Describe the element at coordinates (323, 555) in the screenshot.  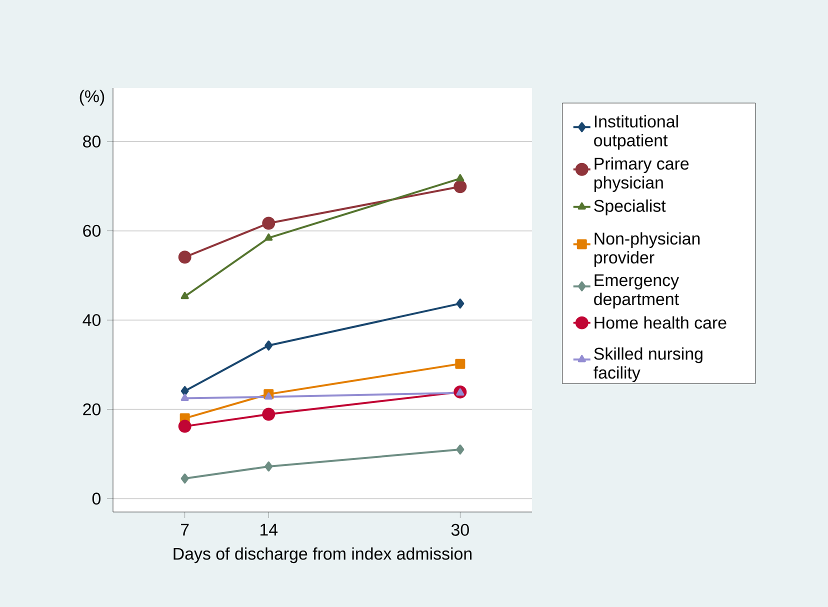
I see `x-axis-title: Days of discharge from index admission` at that location.